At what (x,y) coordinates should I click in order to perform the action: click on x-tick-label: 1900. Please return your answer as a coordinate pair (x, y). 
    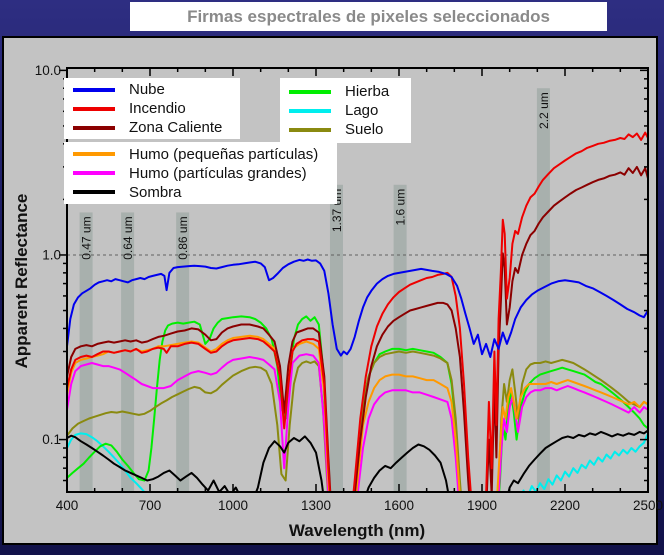
    Looking at the image, I should click on (482, 505).